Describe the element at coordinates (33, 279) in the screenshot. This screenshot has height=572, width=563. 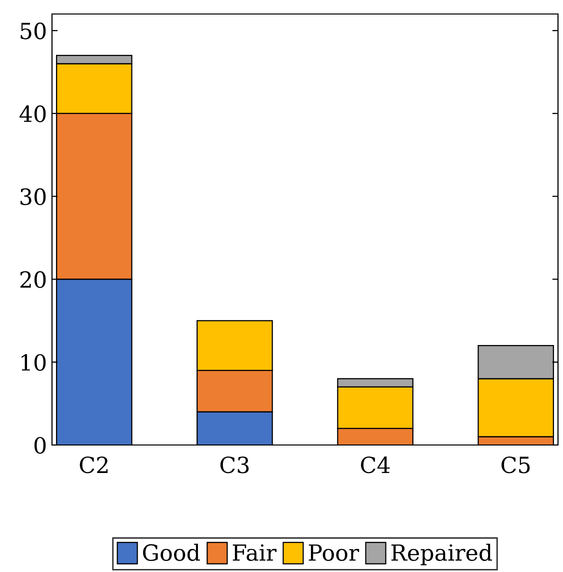
I see `y-tick-label: 20` at that location.